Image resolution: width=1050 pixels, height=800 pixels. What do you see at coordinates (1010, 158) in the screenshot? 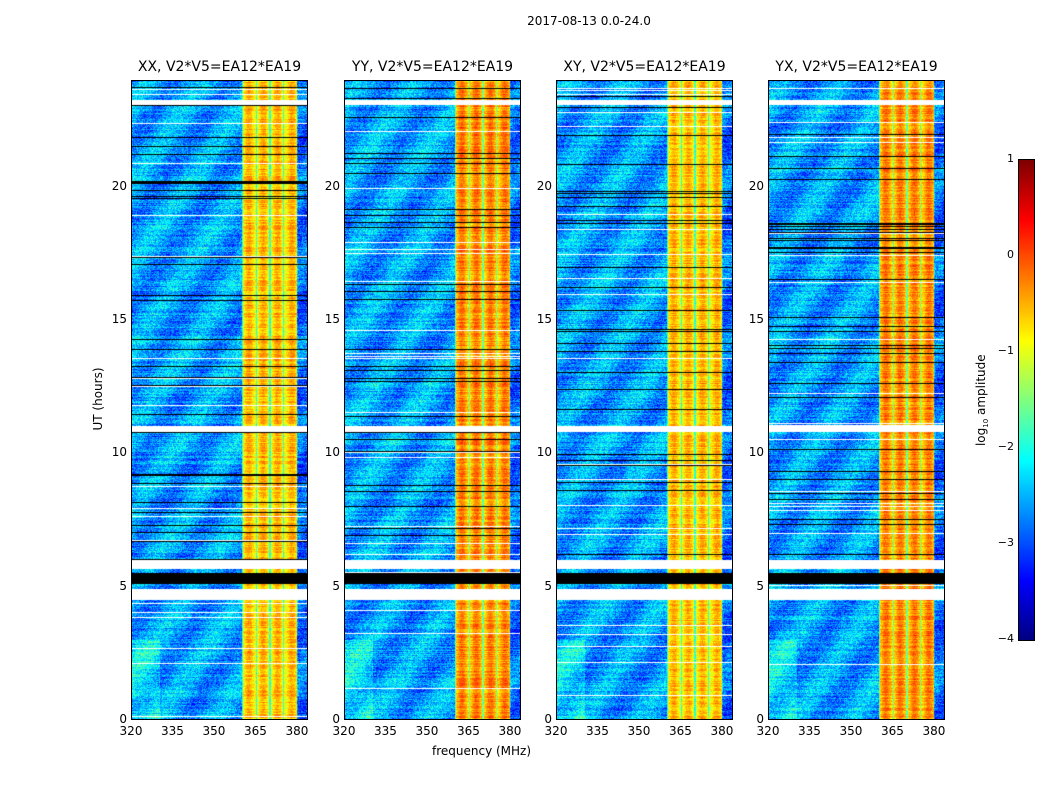
I see `colorbar-tick-label: 1` at bounding box center [1010, 158].